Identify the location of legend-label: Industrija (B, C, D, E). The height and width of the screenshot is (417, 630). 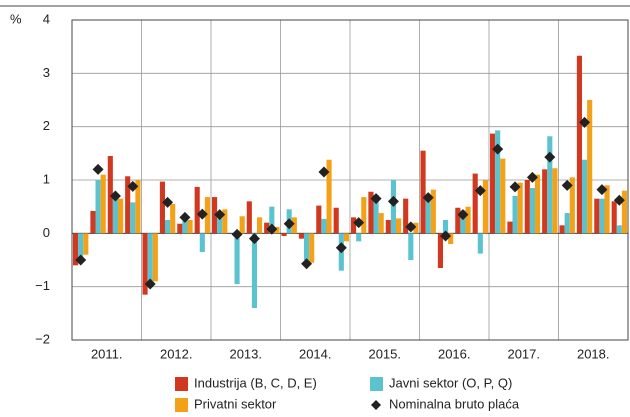
(255, 382).